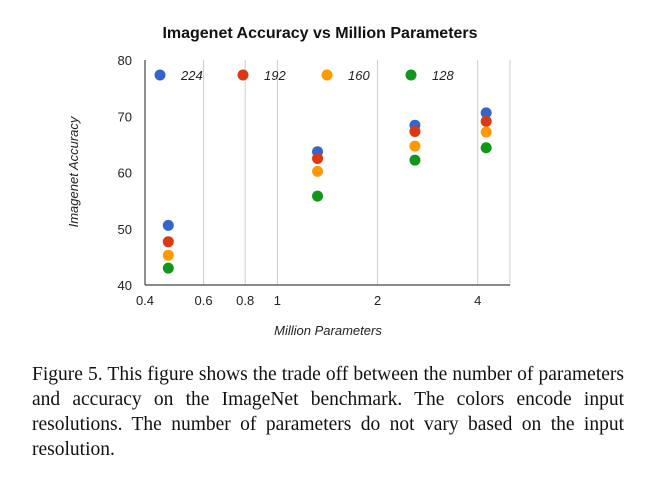 This screenshot has width=656, height=486. What do you see at coordinates (304, 75) in the screenshot?
I see `legend: 224 192 160 128` at bounding box center [304, 75].